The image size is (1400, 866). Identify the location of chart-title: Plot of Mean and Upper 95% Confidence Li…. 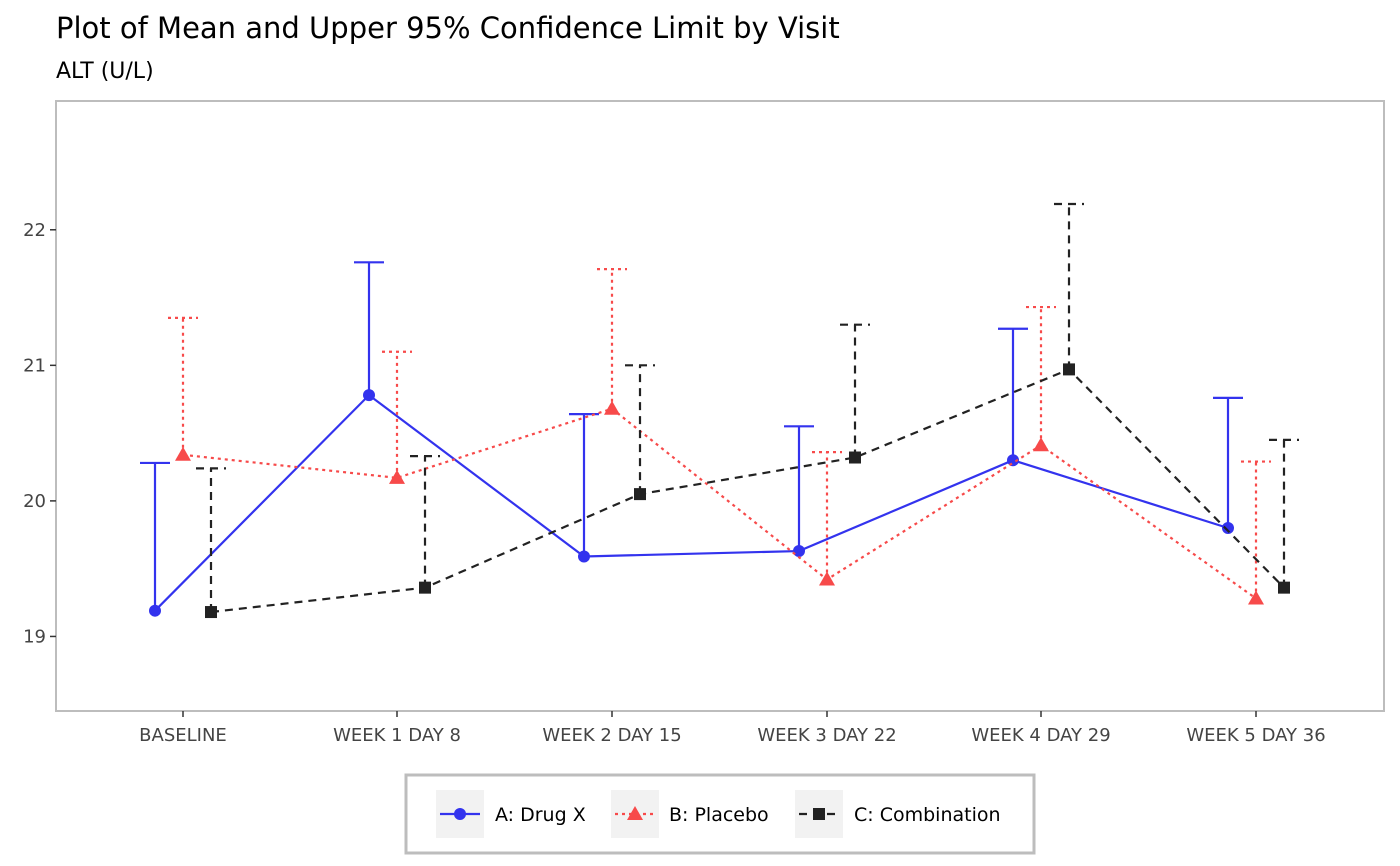
(448, 28).